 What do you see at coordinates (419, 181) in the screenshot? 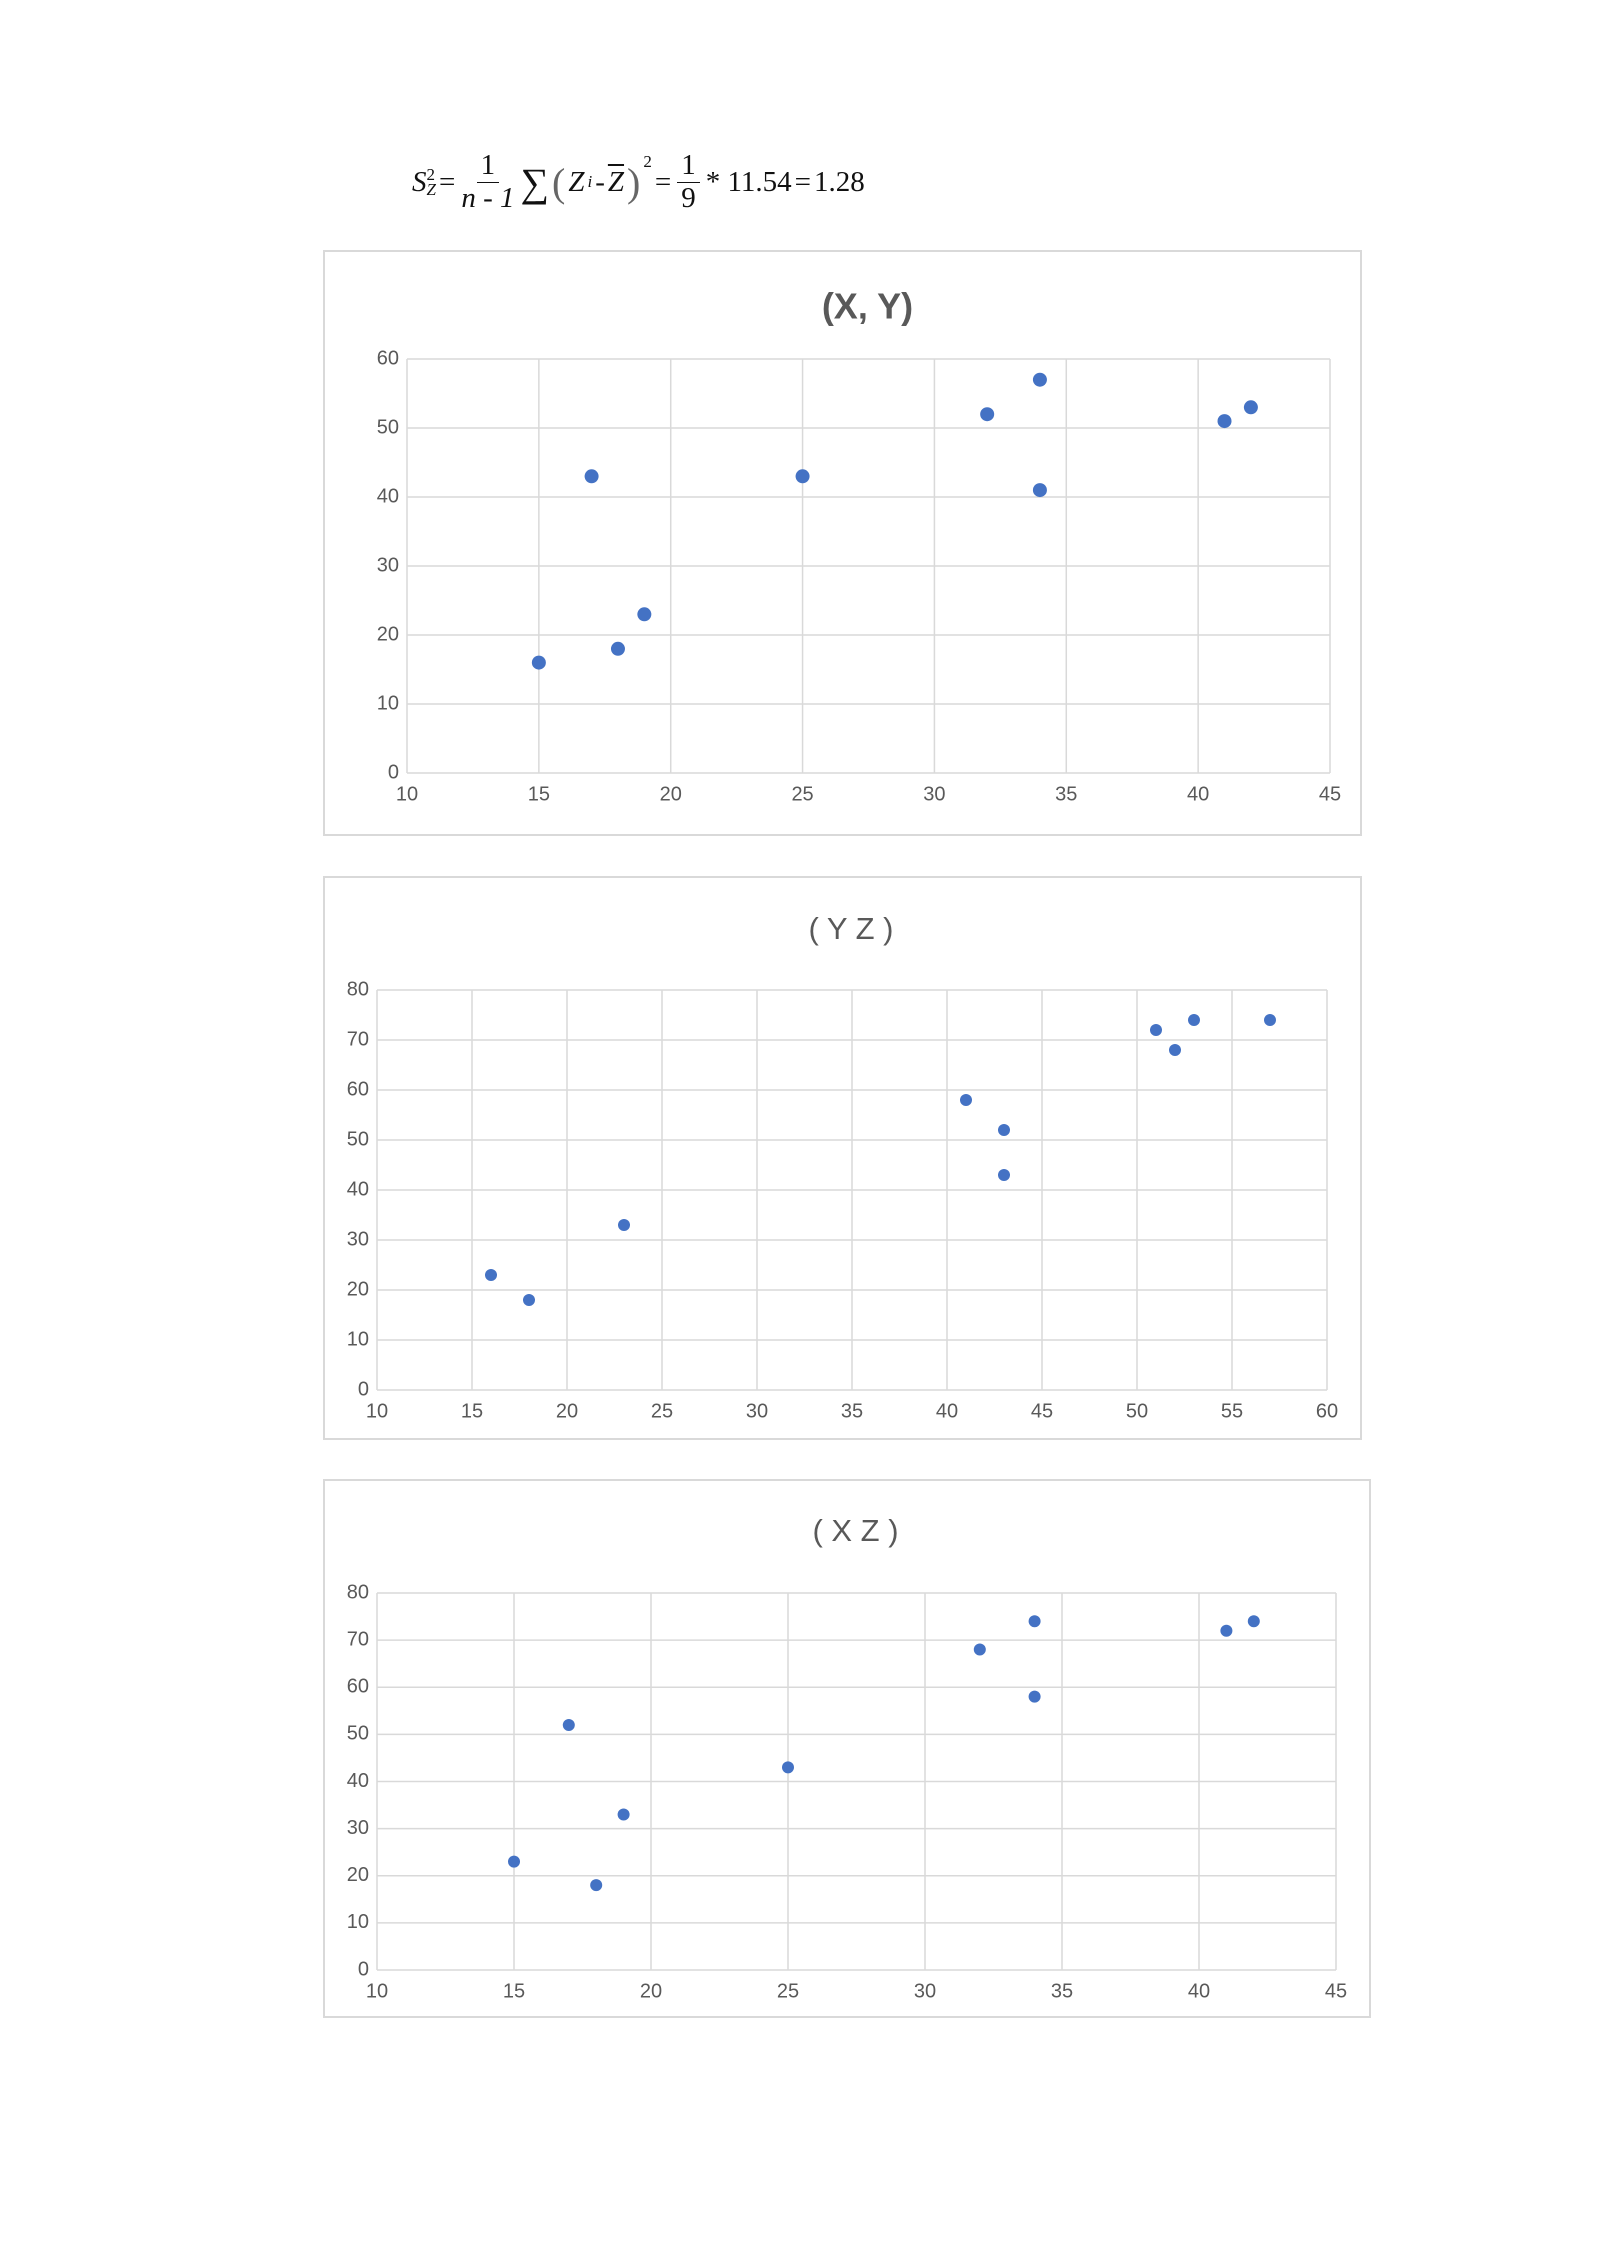
I see `formula-variable: S` at bounding box center [419, 181].